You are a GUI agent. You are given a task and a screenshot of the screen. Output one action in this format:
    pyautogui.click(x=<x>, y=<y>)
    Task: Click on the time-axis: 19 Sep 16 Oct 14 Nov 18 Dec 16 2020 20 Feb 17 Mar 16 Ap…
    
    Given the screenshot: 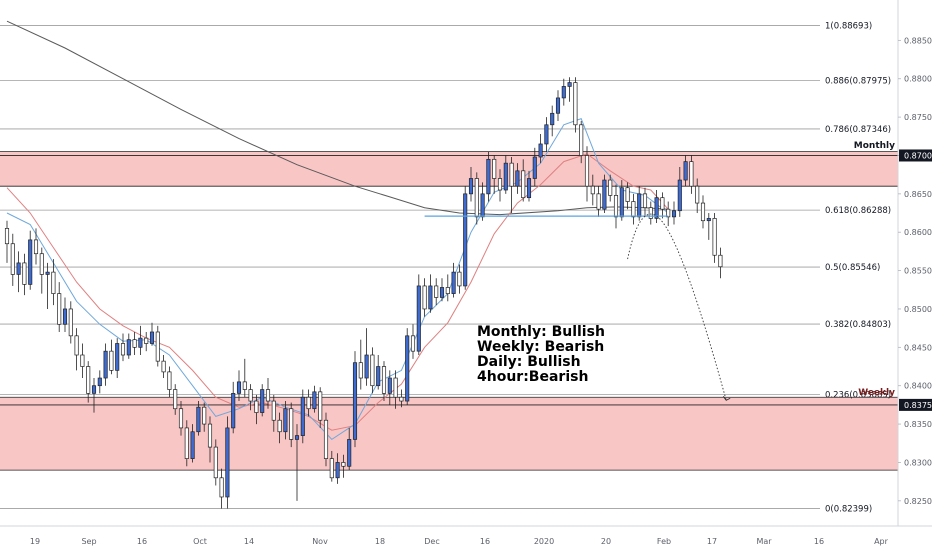 What is the action you would take?
    pyautogui.click(x=459, y=541)
    